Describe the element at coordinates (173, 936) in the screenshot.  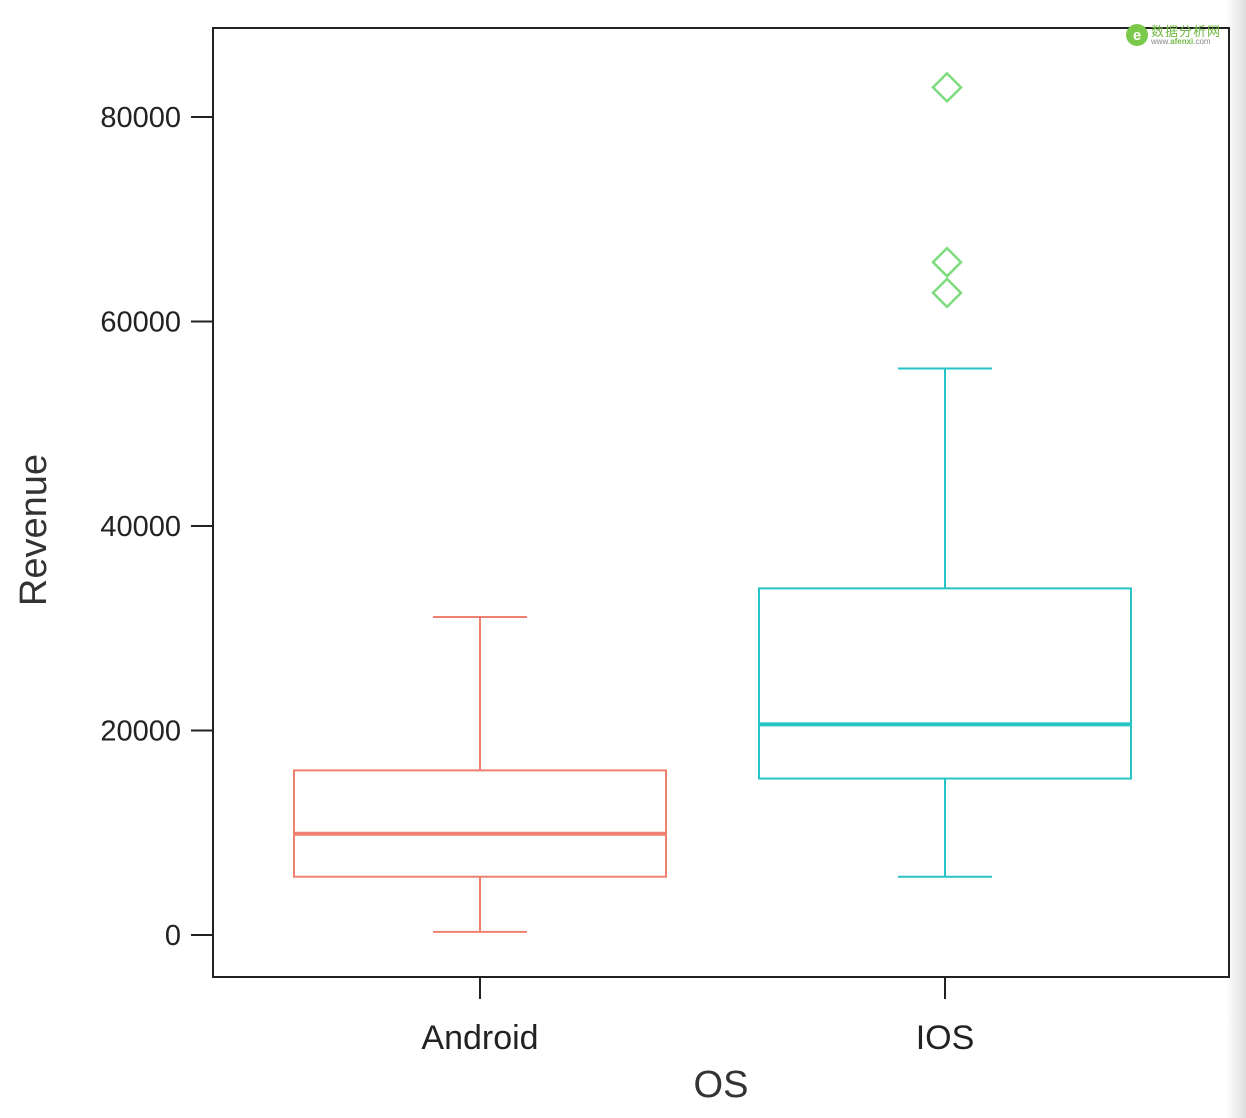
I see `y-tick-label: 0` at that location.